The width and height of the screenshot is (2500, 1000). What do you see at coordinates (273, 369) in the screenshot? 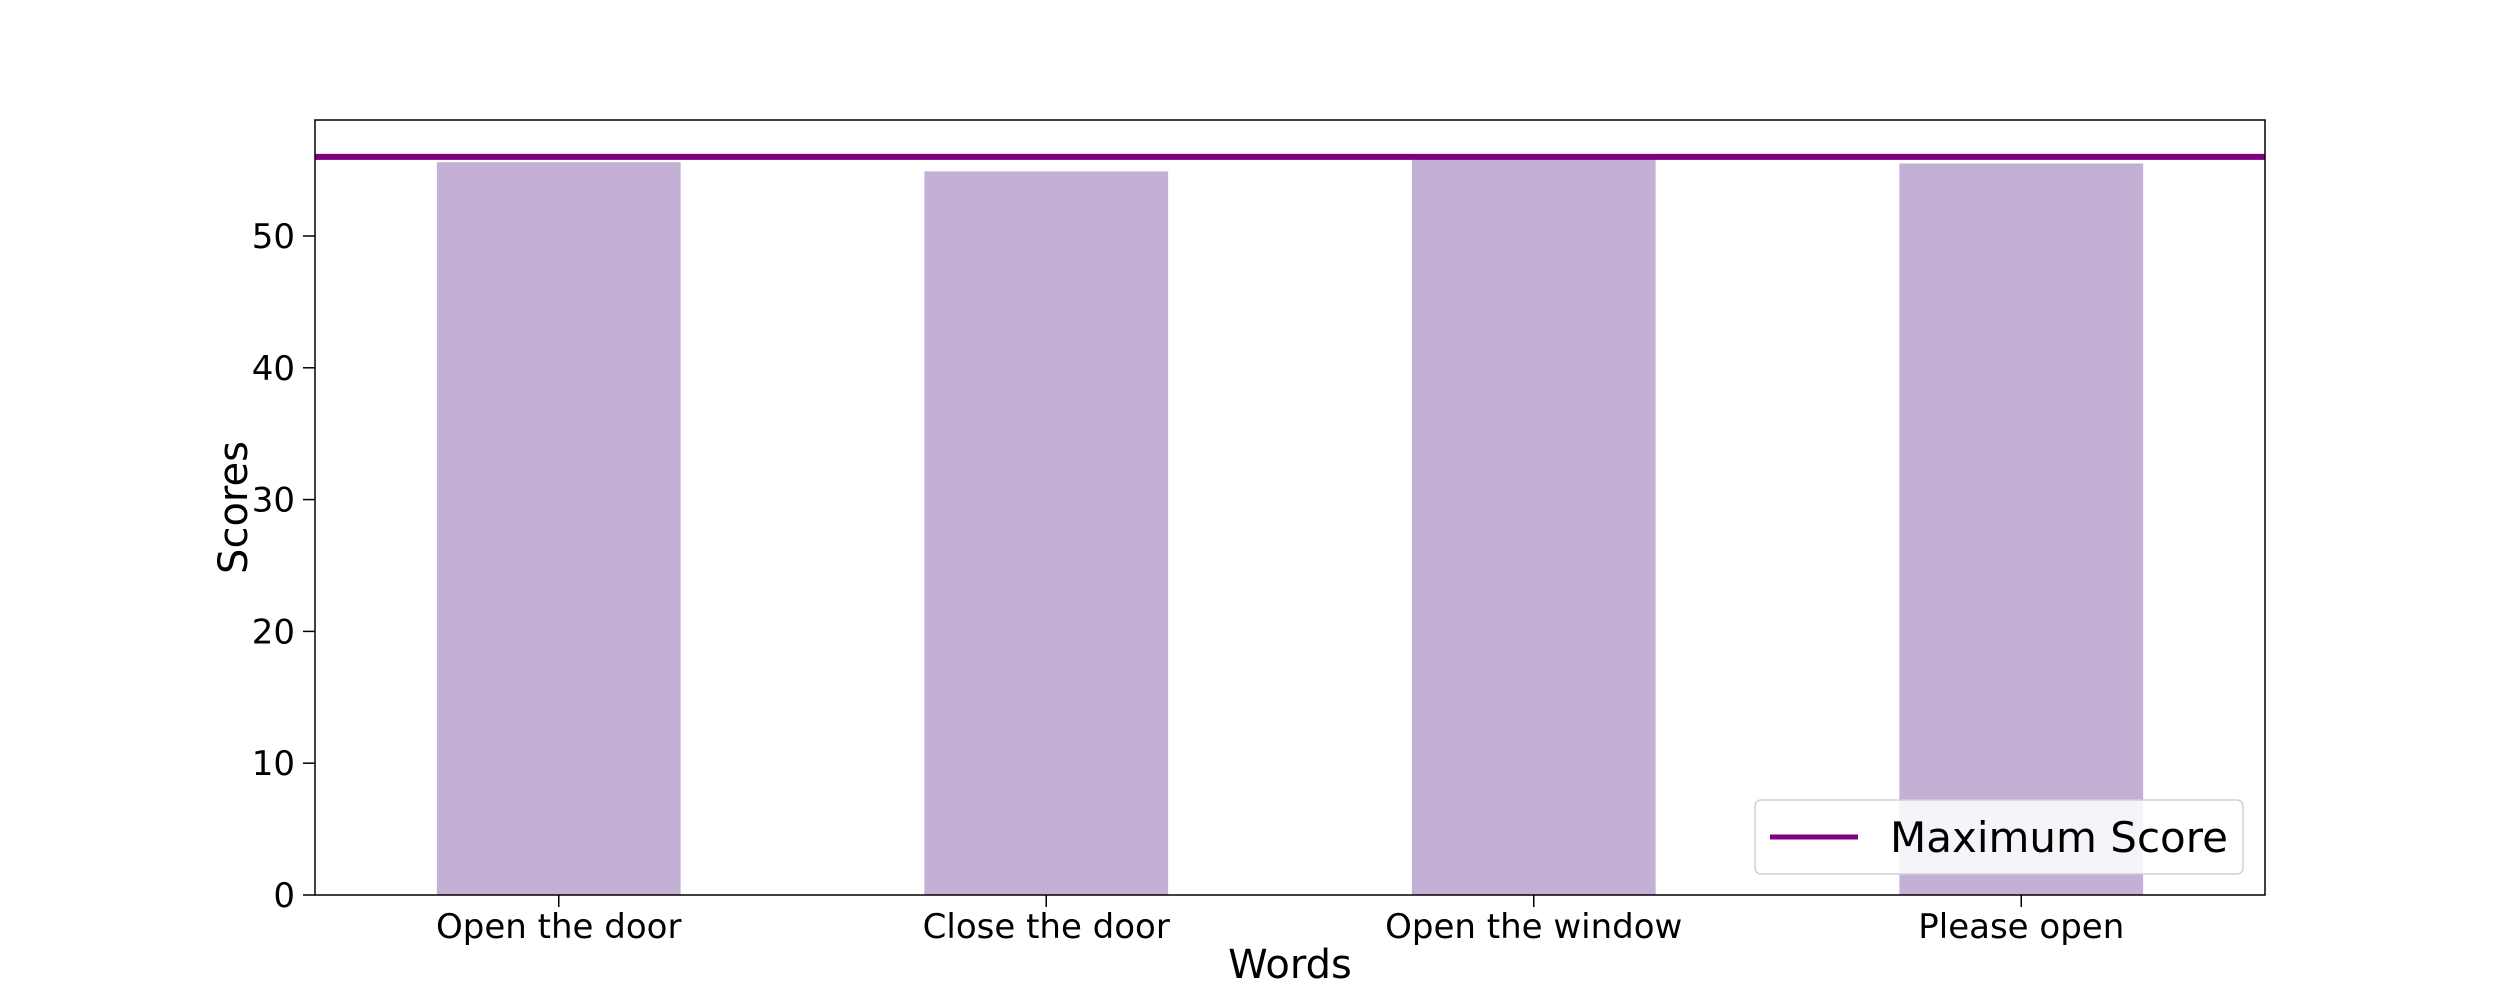
I see `y-tick-label: 40` at bounding box center [273, 369].